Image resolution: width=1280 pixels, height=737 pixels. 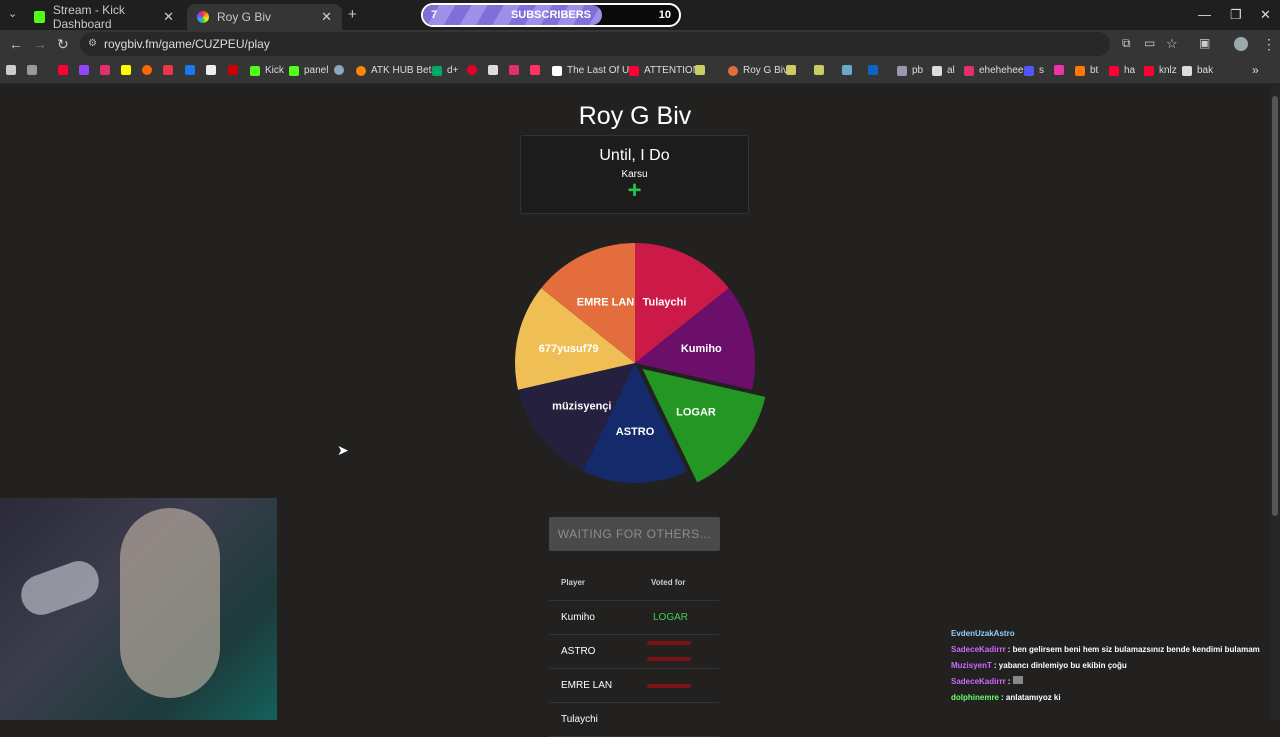 What do you see at coordinates (569, 349) in the screenshot?
I see `wheel-label: 677yusuf79` at bounding box center [569, 349].